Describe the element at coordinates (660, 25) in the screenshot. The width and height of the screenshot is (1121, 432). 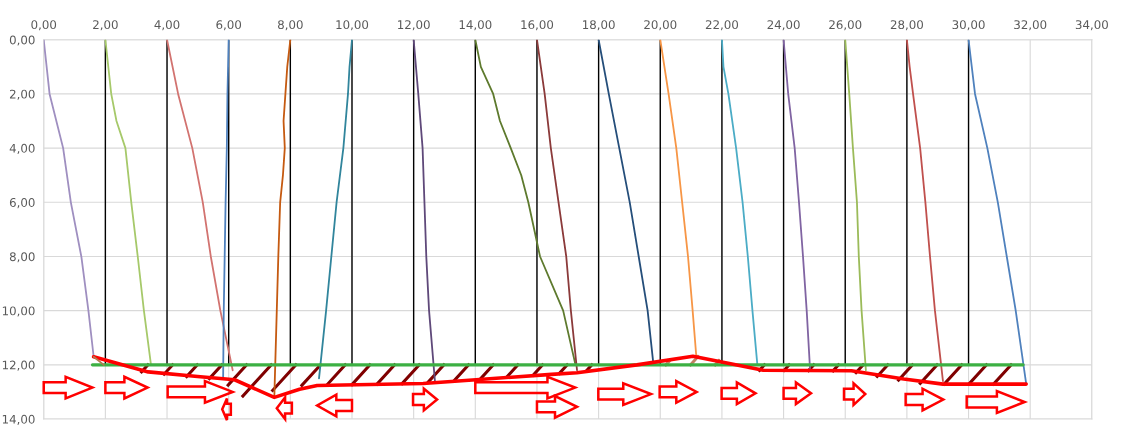
I see `x-tick-label: 20,00` at that location.